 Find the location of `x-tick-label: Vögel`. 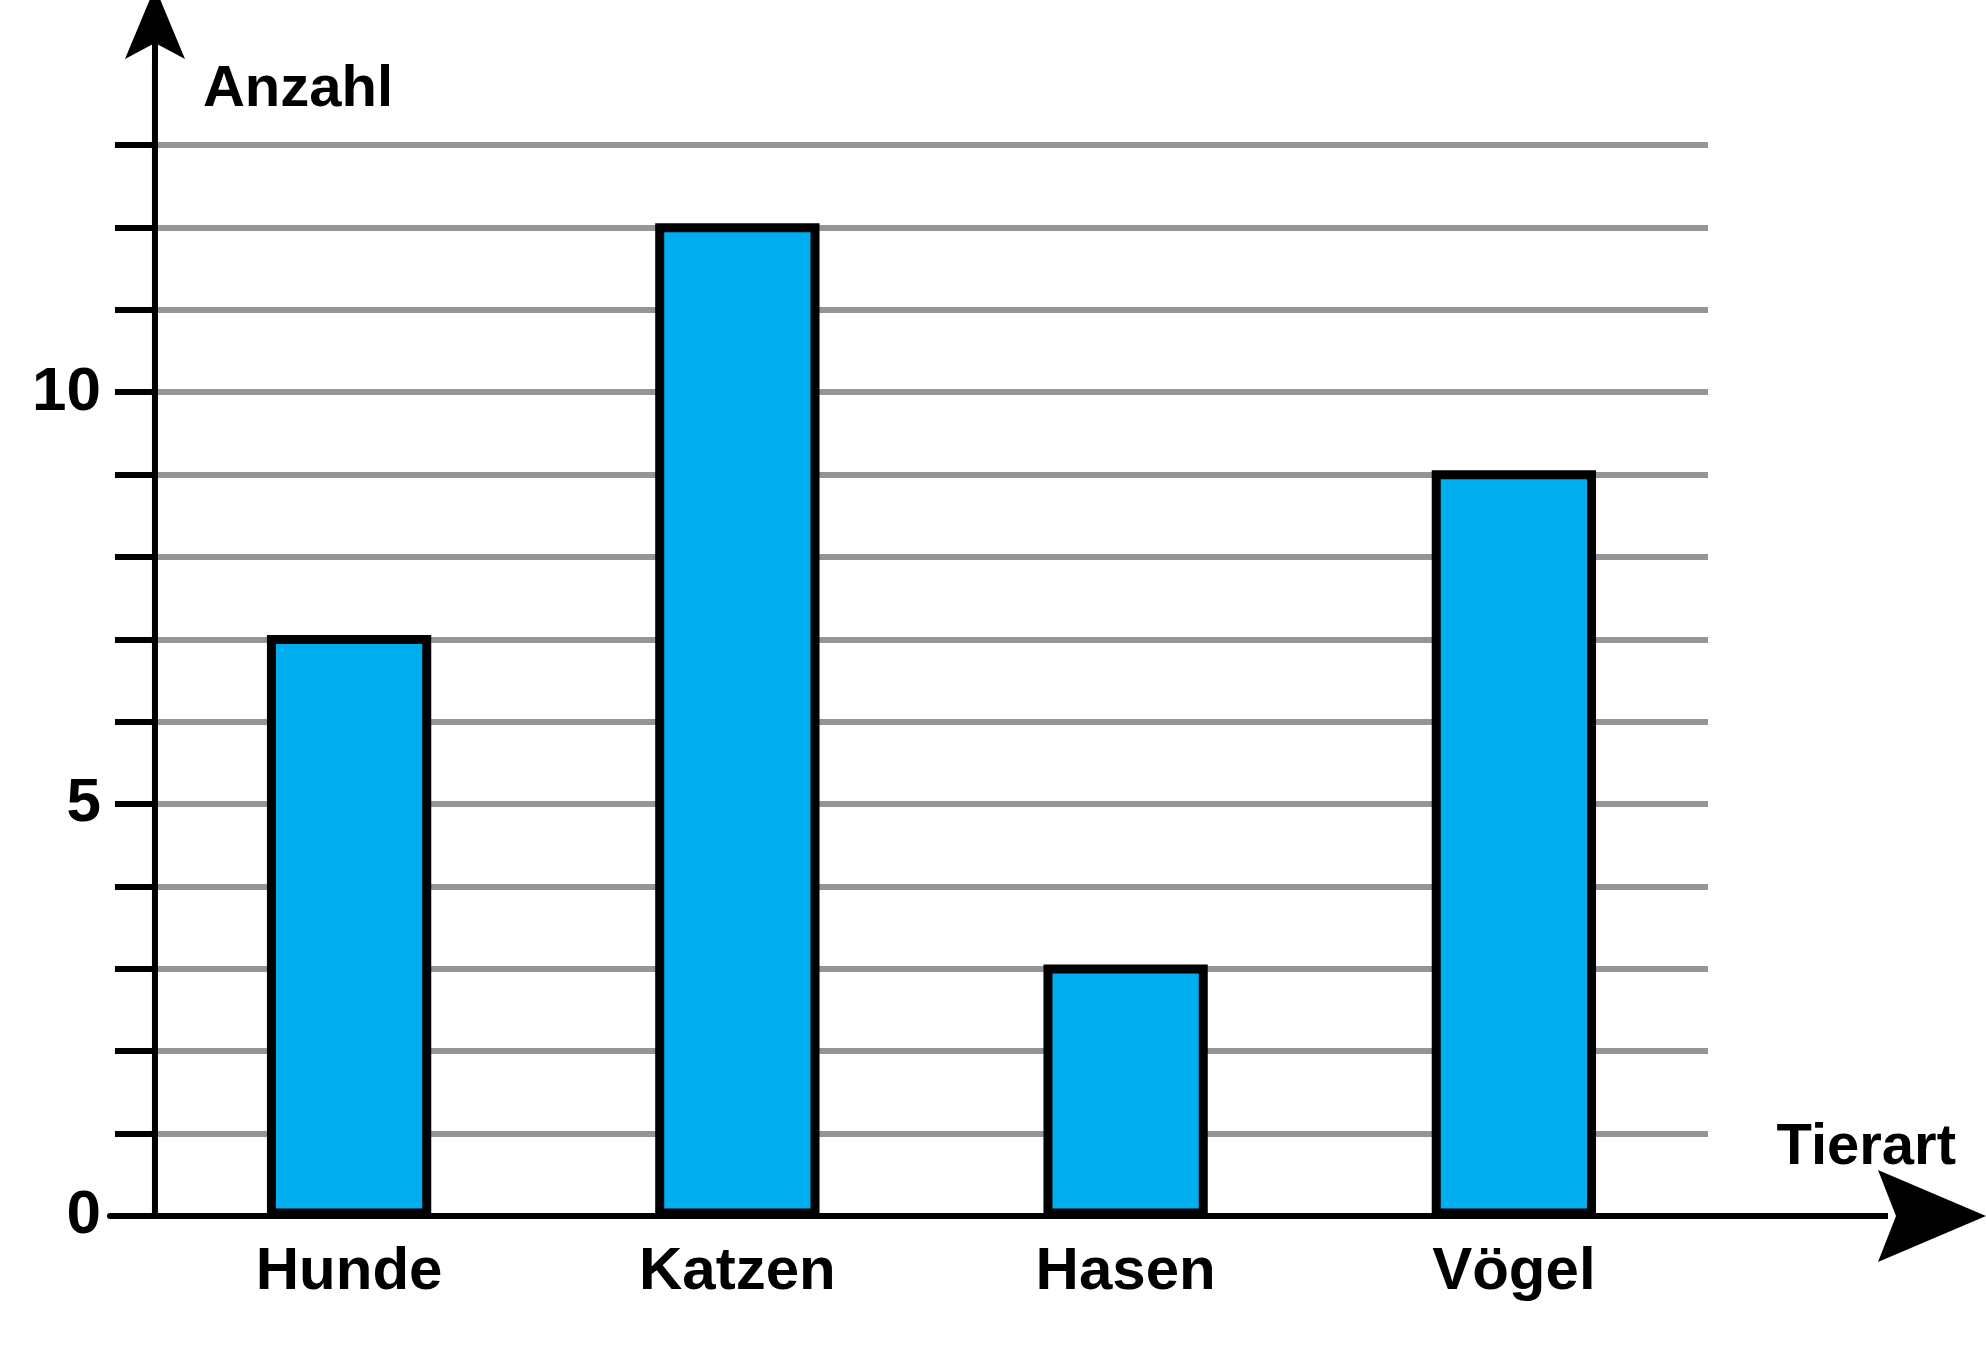

x-tick-label: Vögel is located at coordinates (1514, 1268).